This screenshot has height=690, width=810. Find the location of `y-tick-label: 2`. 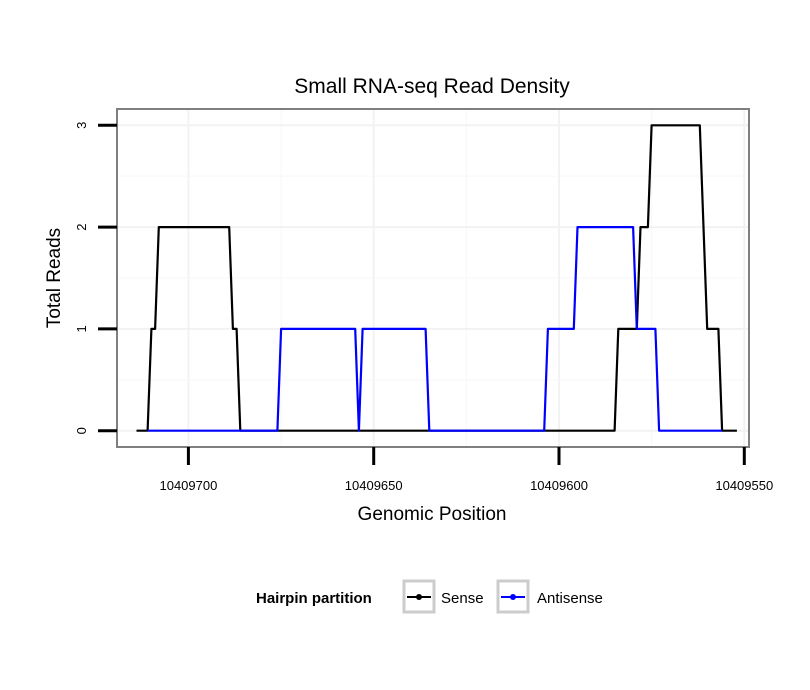

y-tick-label: 2 is located at coordinates (81, 226).